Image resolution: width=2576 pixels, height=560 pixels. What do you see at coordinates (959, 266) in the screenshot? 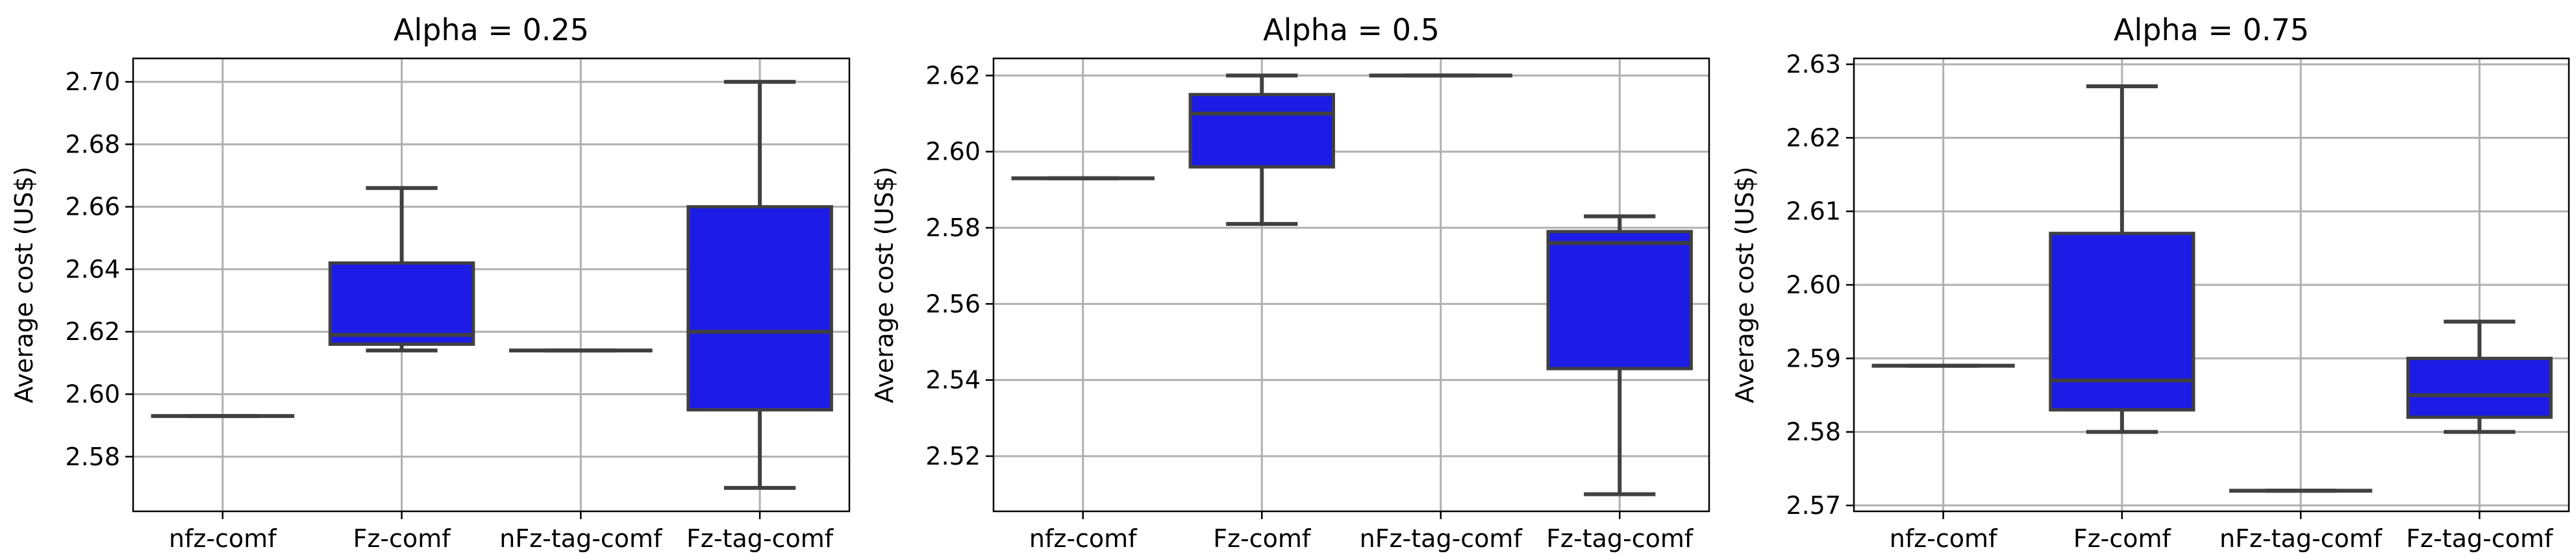
I see `y-ticks: 2.52 2.54 2.56 2.58 2.60 2.62` at bounding box center [959, 266].